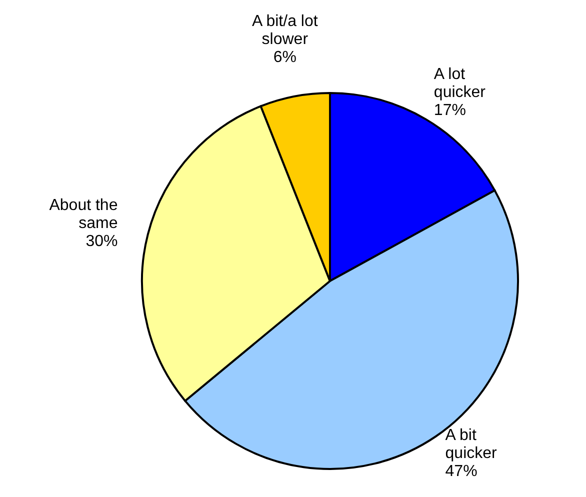 This screenshot has height=497, width=586. Describe the element at coordinates (102, 241) in the screenshot. I see `data-label: 30%` at that location.